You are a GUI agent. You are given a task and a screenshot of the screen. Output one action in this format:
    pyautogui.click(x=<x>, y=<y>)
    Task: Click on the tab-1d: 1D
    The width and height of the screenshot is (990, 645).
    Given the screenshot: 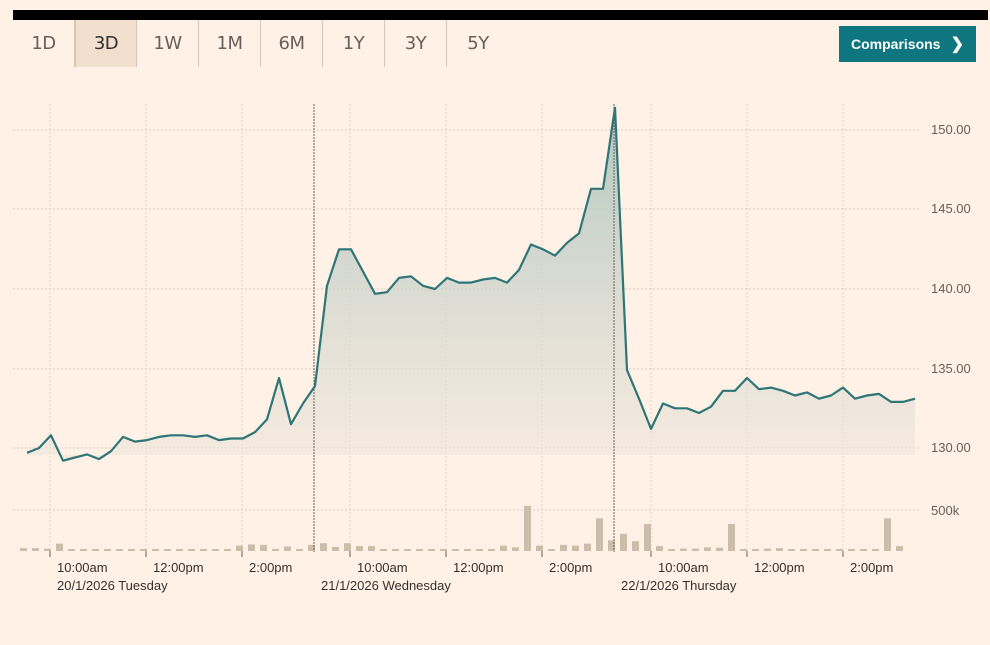 What is the action you would take?
    pyautogui.click(x=44, y=43)
    